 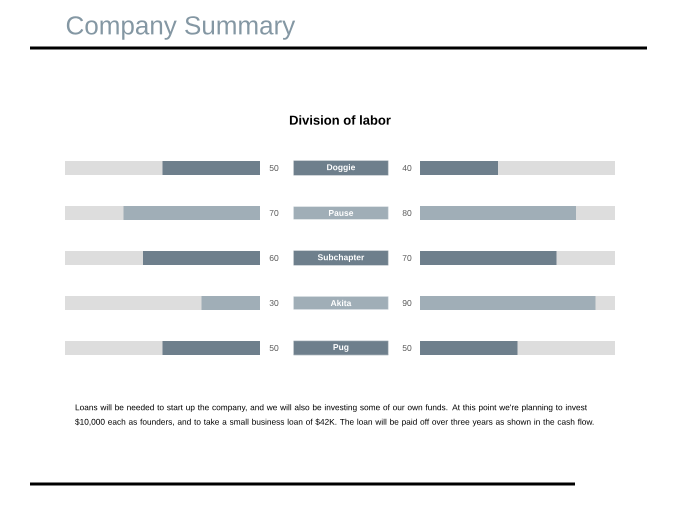 What do you see at coordinates (341, 168) in the screenshot?
I see `y-tick-label: Doggie` at bounding box center [341, 168].